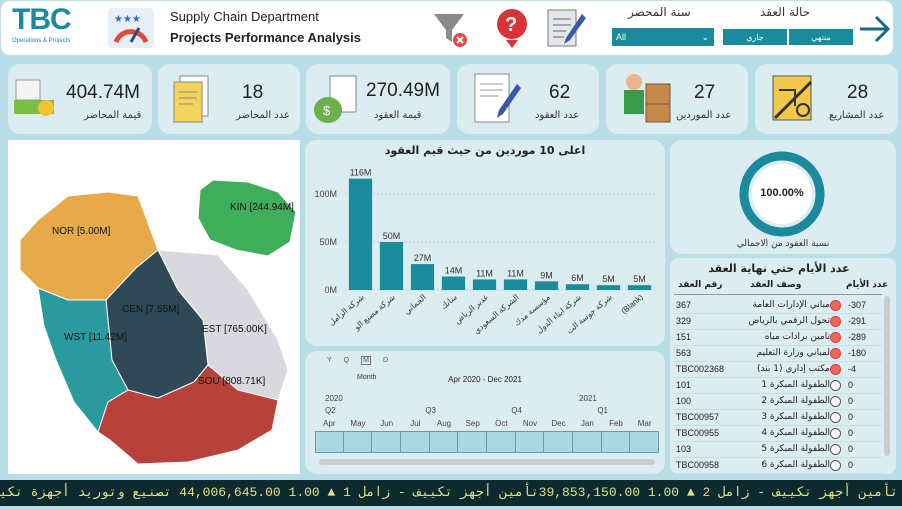  What do you see at coordinates (472, 423) in the screenshot?
I see `month-label: Sep` at bounding box center [472, 423].